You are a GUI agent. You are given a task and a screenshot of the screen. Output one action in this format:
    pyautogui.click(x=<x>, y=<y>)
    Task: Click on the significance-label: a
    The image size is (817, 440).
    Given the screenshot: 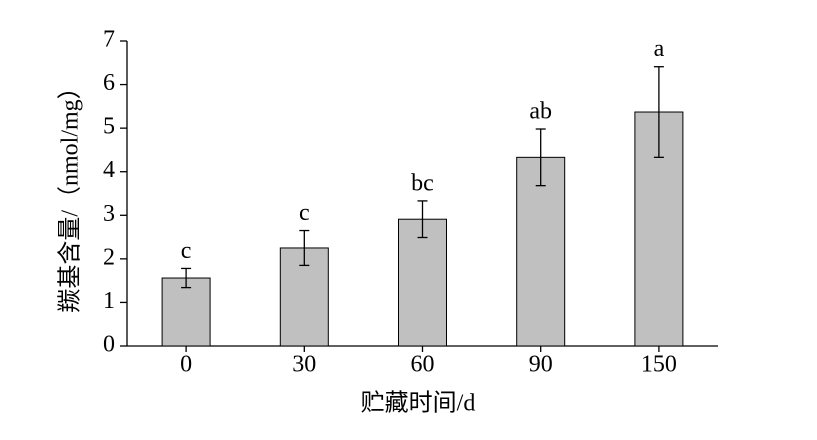 What is the action you would take?
    pyautogui.click(x=659, y=49)
    